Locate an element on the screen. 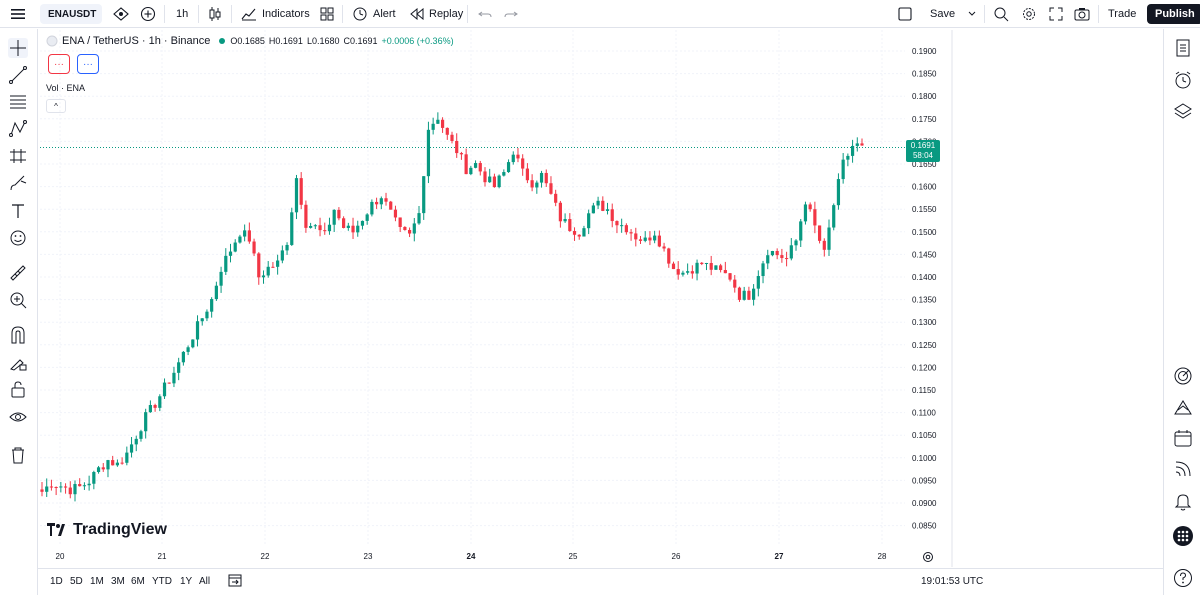 The width and height of the screenshot is (1200, 595). divider is located at coordinates (231, 14).